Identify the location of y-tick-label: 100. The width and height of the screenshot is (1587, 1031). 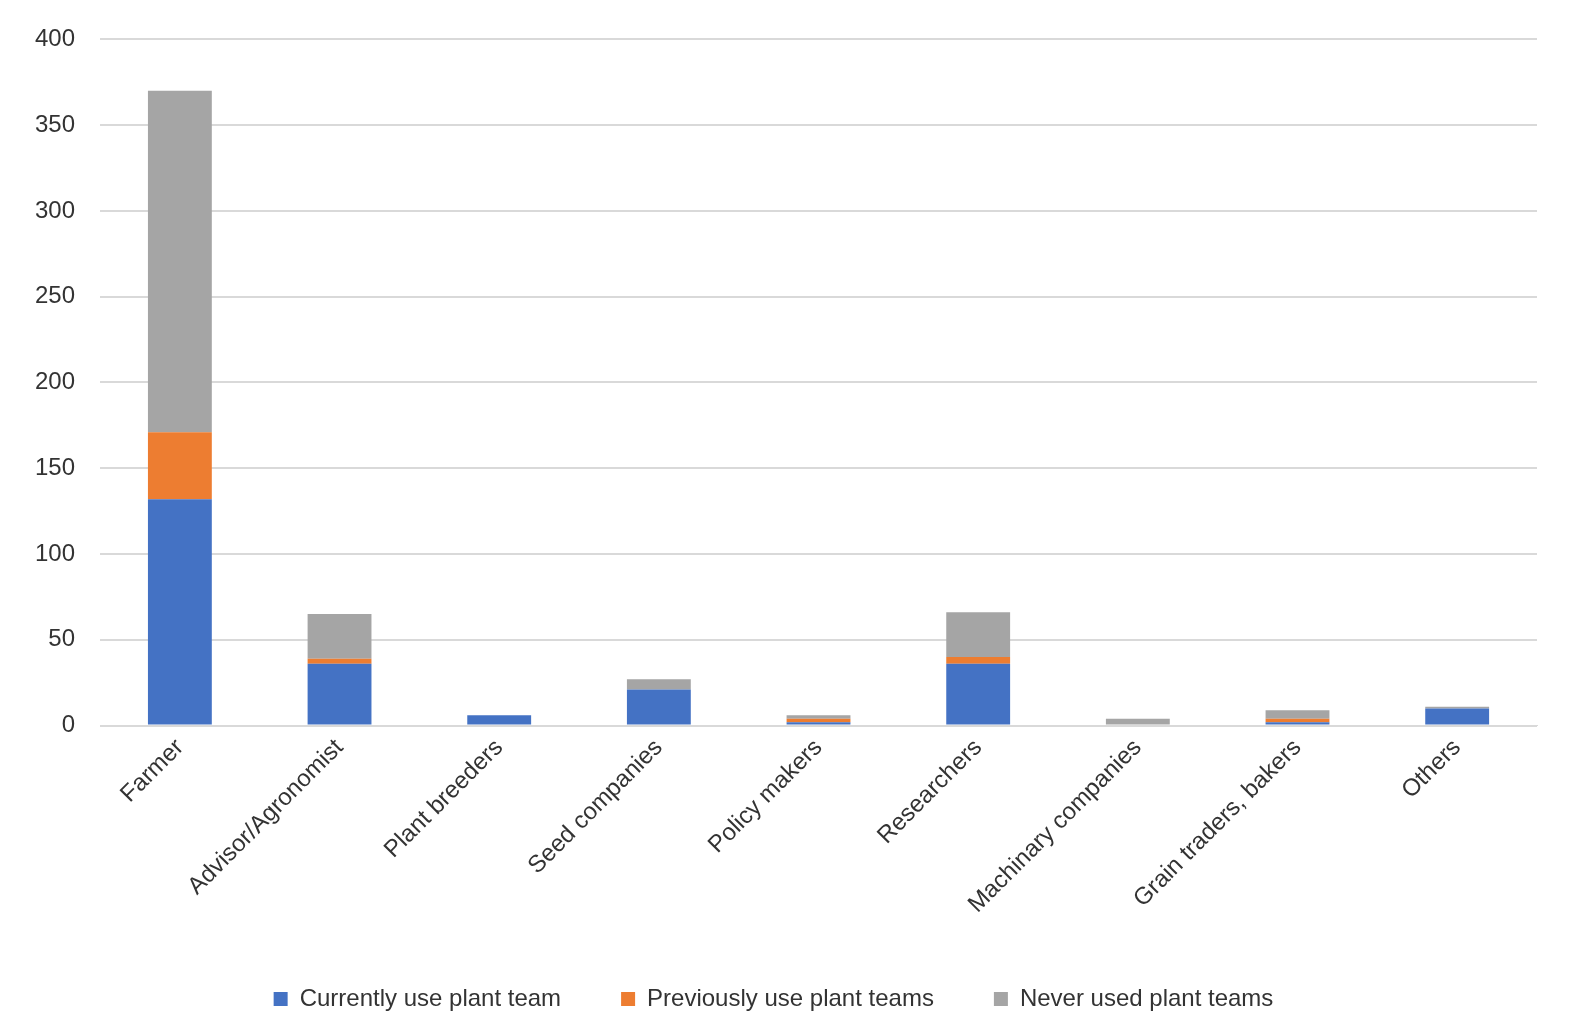
(55, 552).